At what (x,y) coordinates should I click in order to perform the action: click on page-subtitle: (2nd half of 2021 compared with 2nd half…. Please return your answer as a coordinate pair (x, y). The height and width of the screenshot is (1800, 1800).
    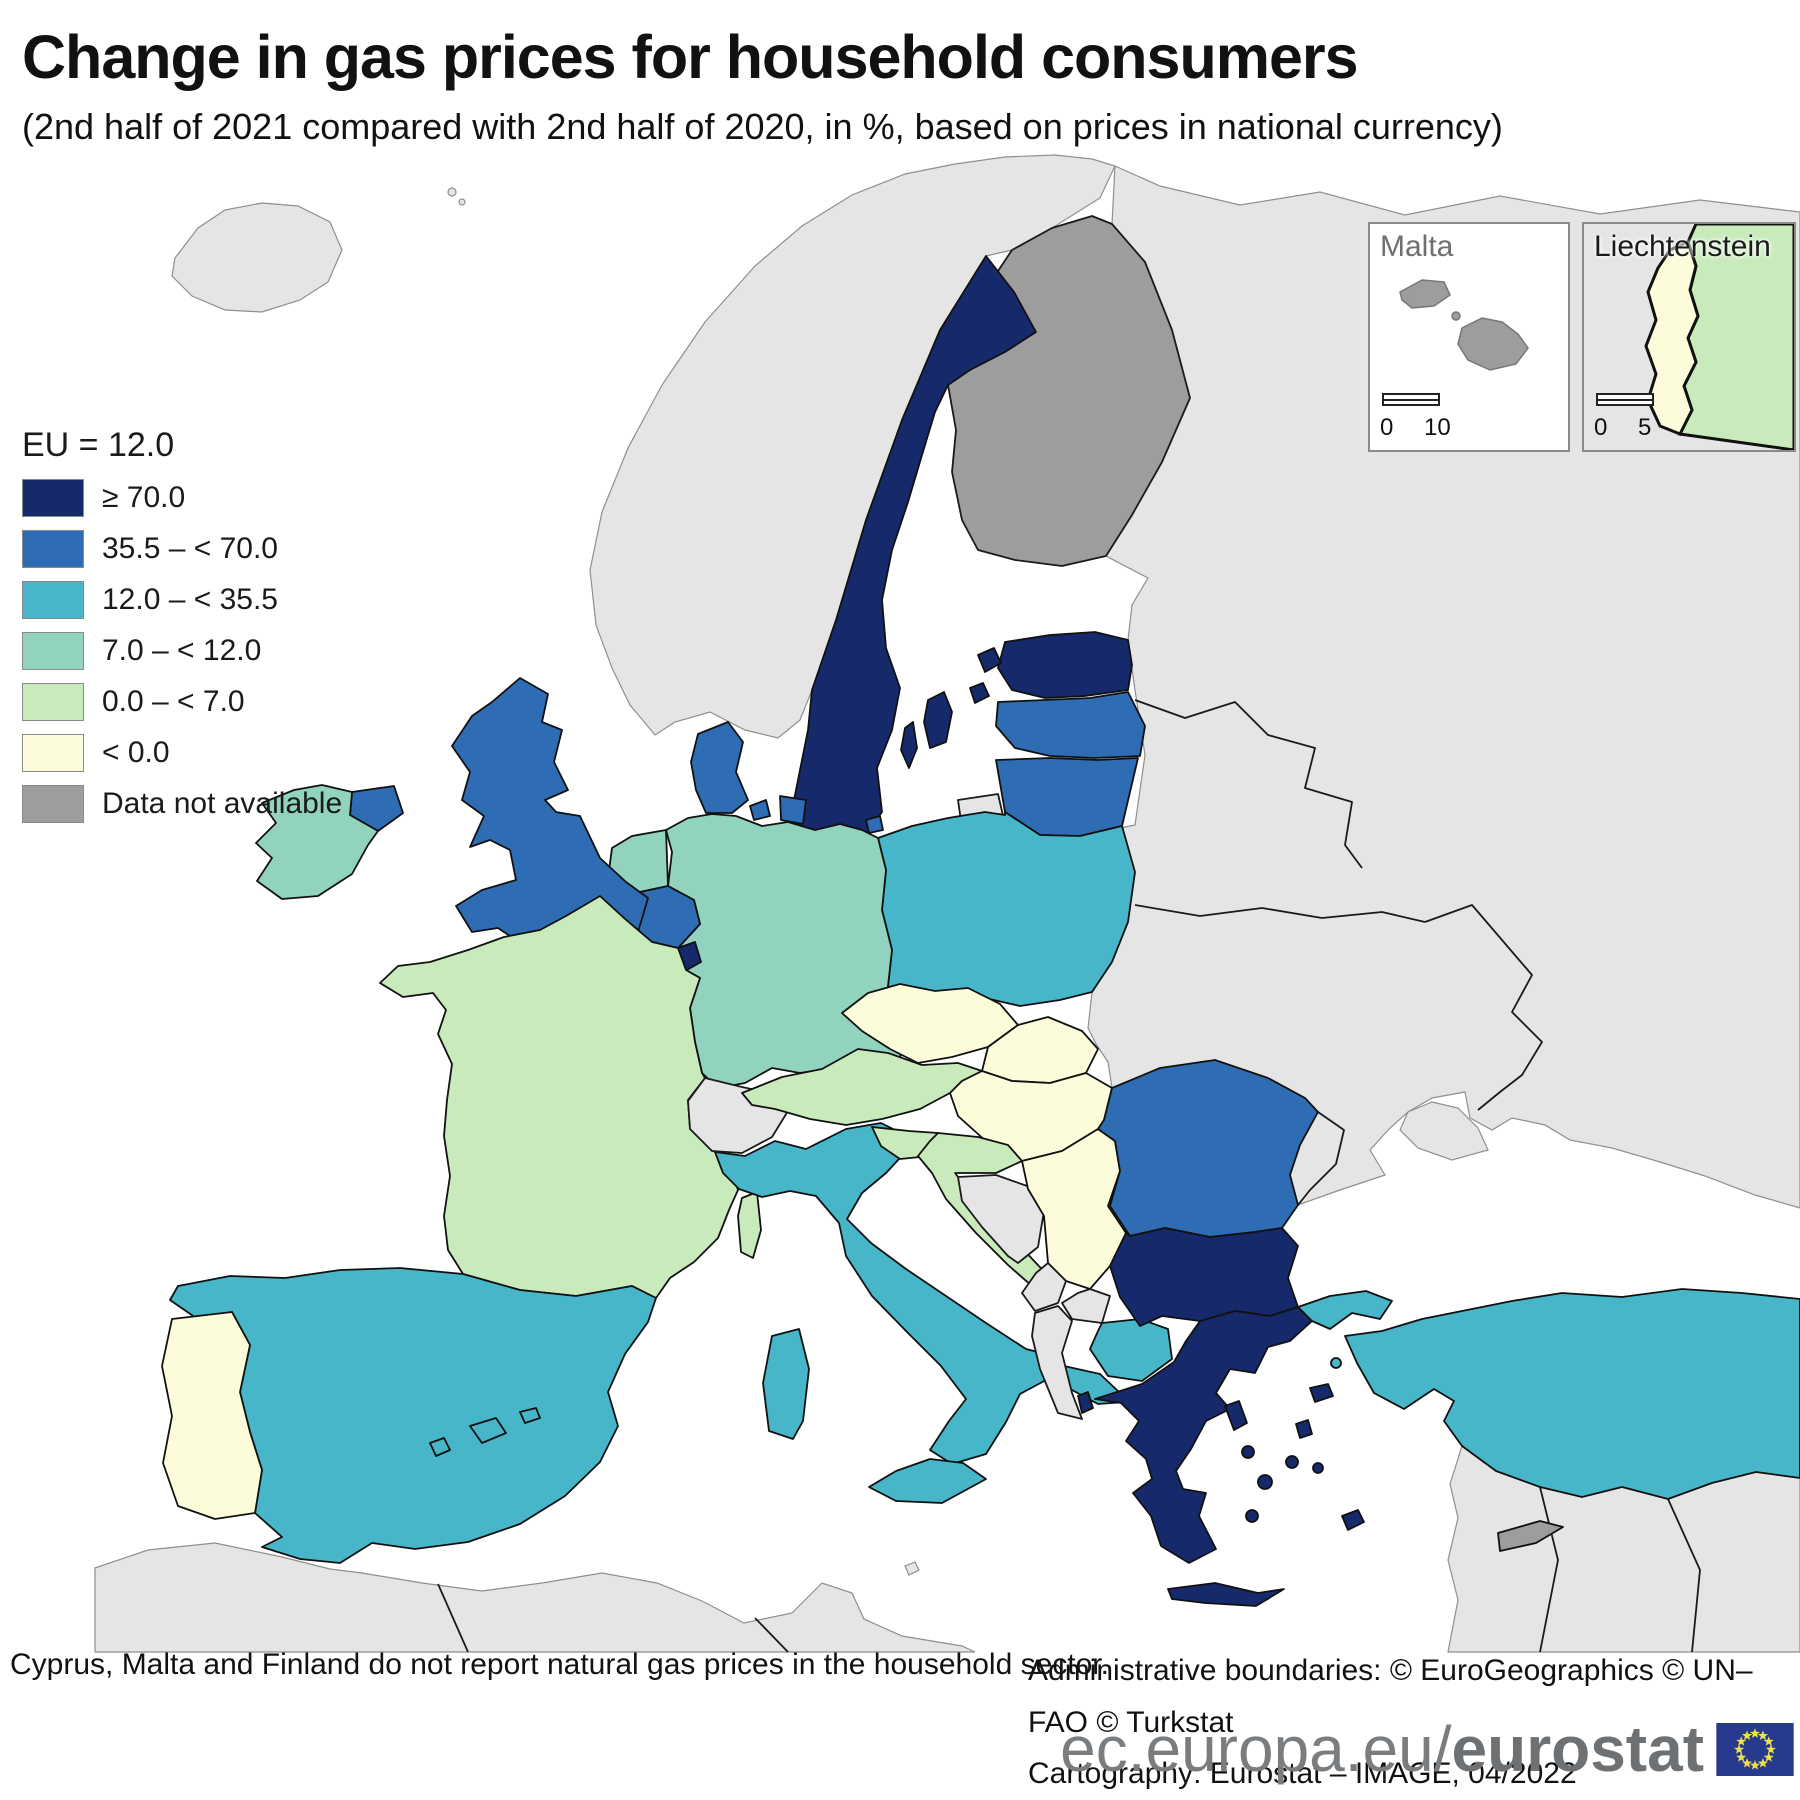
    Looking at the image, I should click on (762, 126).